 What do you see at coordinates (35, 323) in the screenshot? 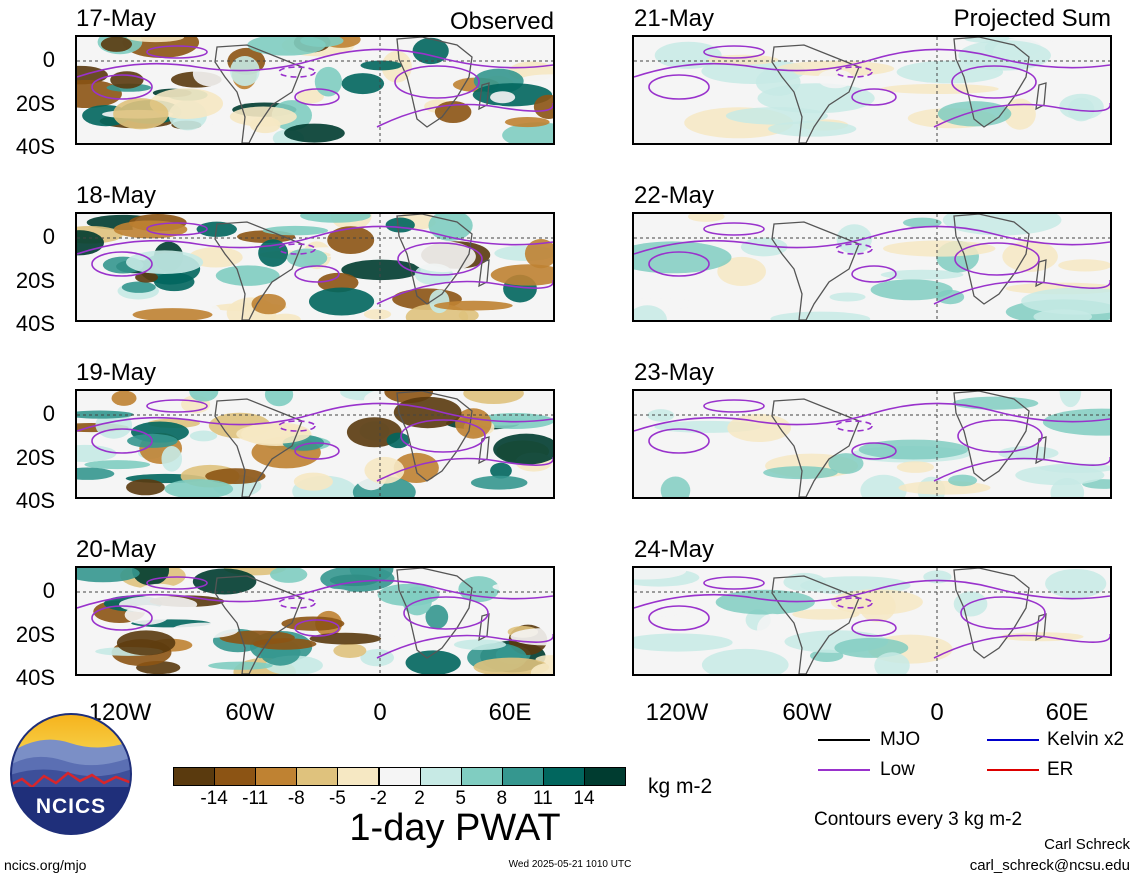
I see `y-tick-40s-2: 40S` at bounding box center [35, 323].